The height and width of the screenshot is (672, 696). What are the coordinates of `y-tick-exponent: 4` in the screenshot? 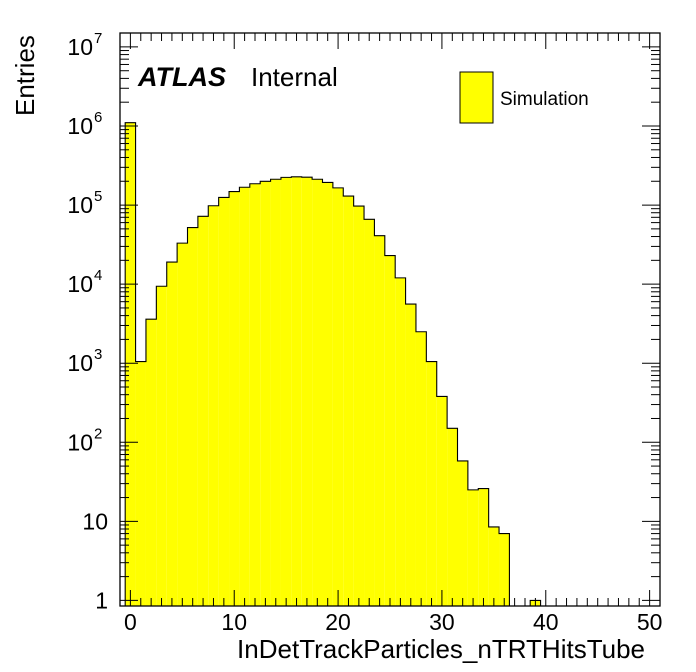 It's located at (98, 275).